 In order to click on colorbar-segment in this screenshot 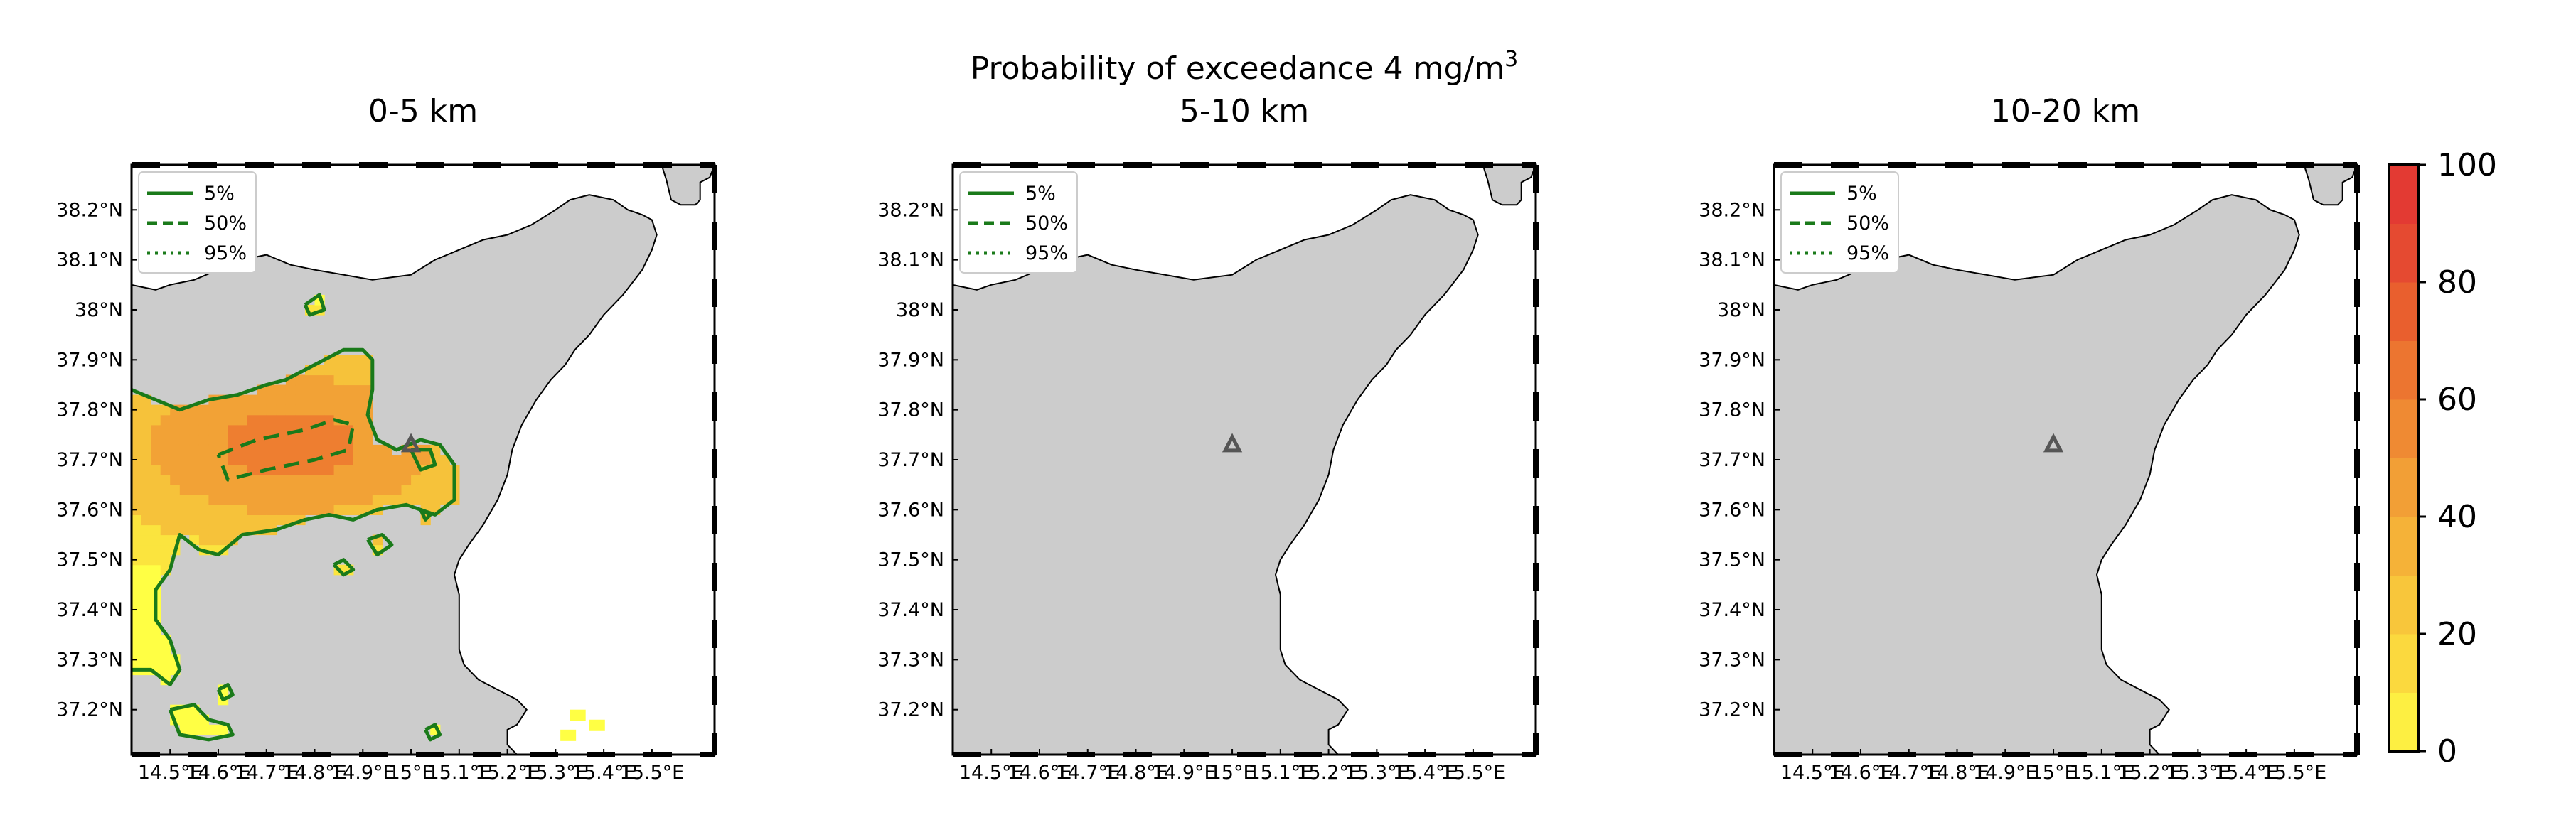, I will do `click(2404, 605)`.